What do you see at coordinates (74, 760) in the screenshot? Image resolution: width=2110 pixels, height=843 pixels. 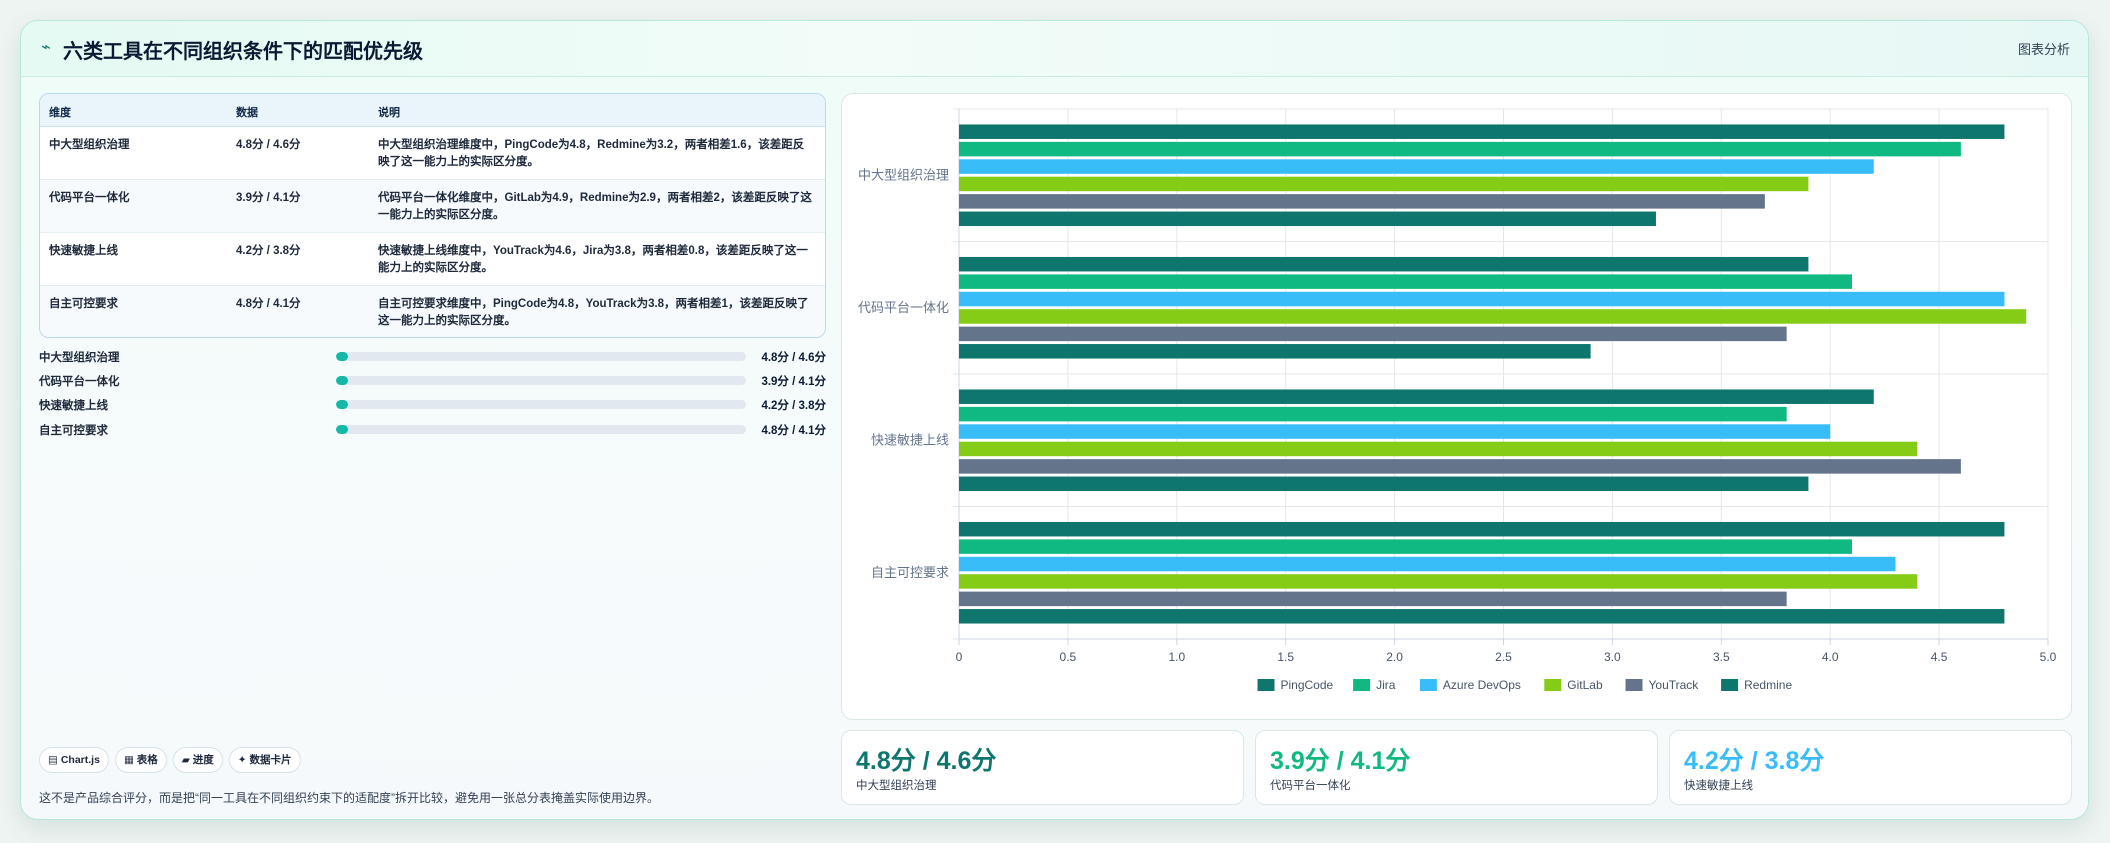 I see `chip-chartjs: ▤ Chart.js` at bounding box center [74, 760].